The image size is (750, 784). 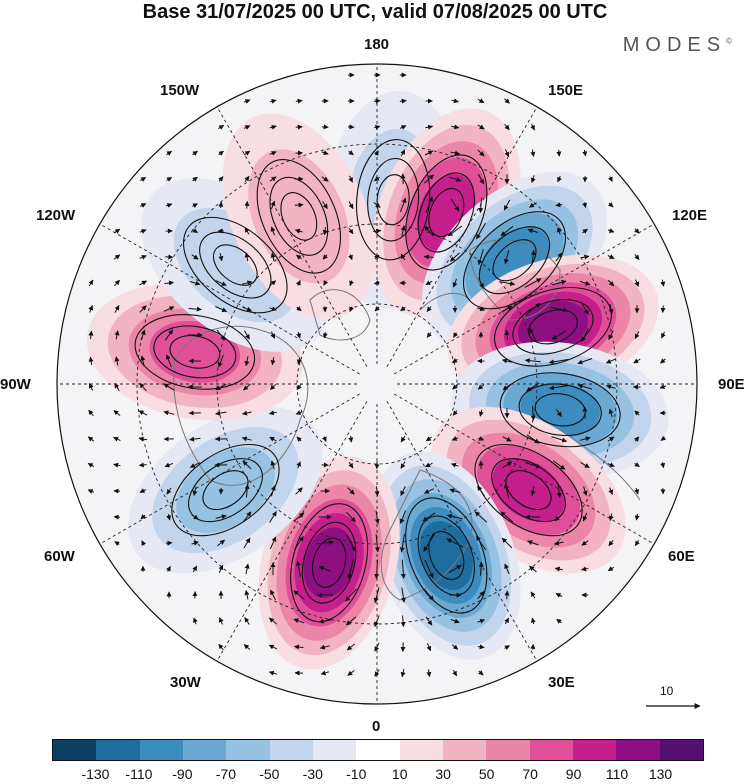 What do you see at coordinates (15, 384) in the screenshot?
I see `lon-label-90w: 90W` at bounding box center [15, 384].